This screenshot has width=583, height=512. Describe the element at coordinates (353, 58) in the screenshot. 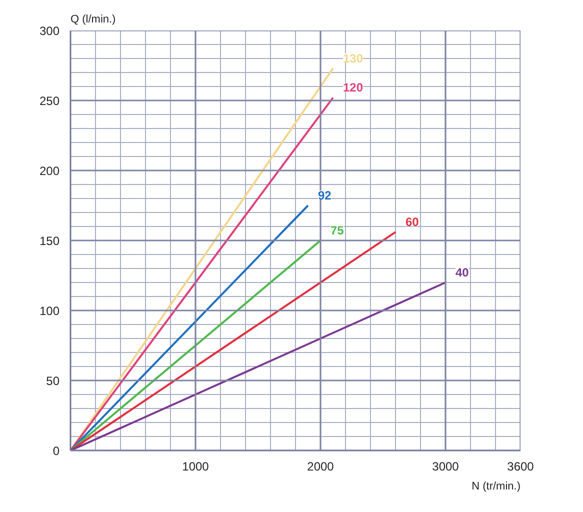

I see `series-label: 130` at that location.